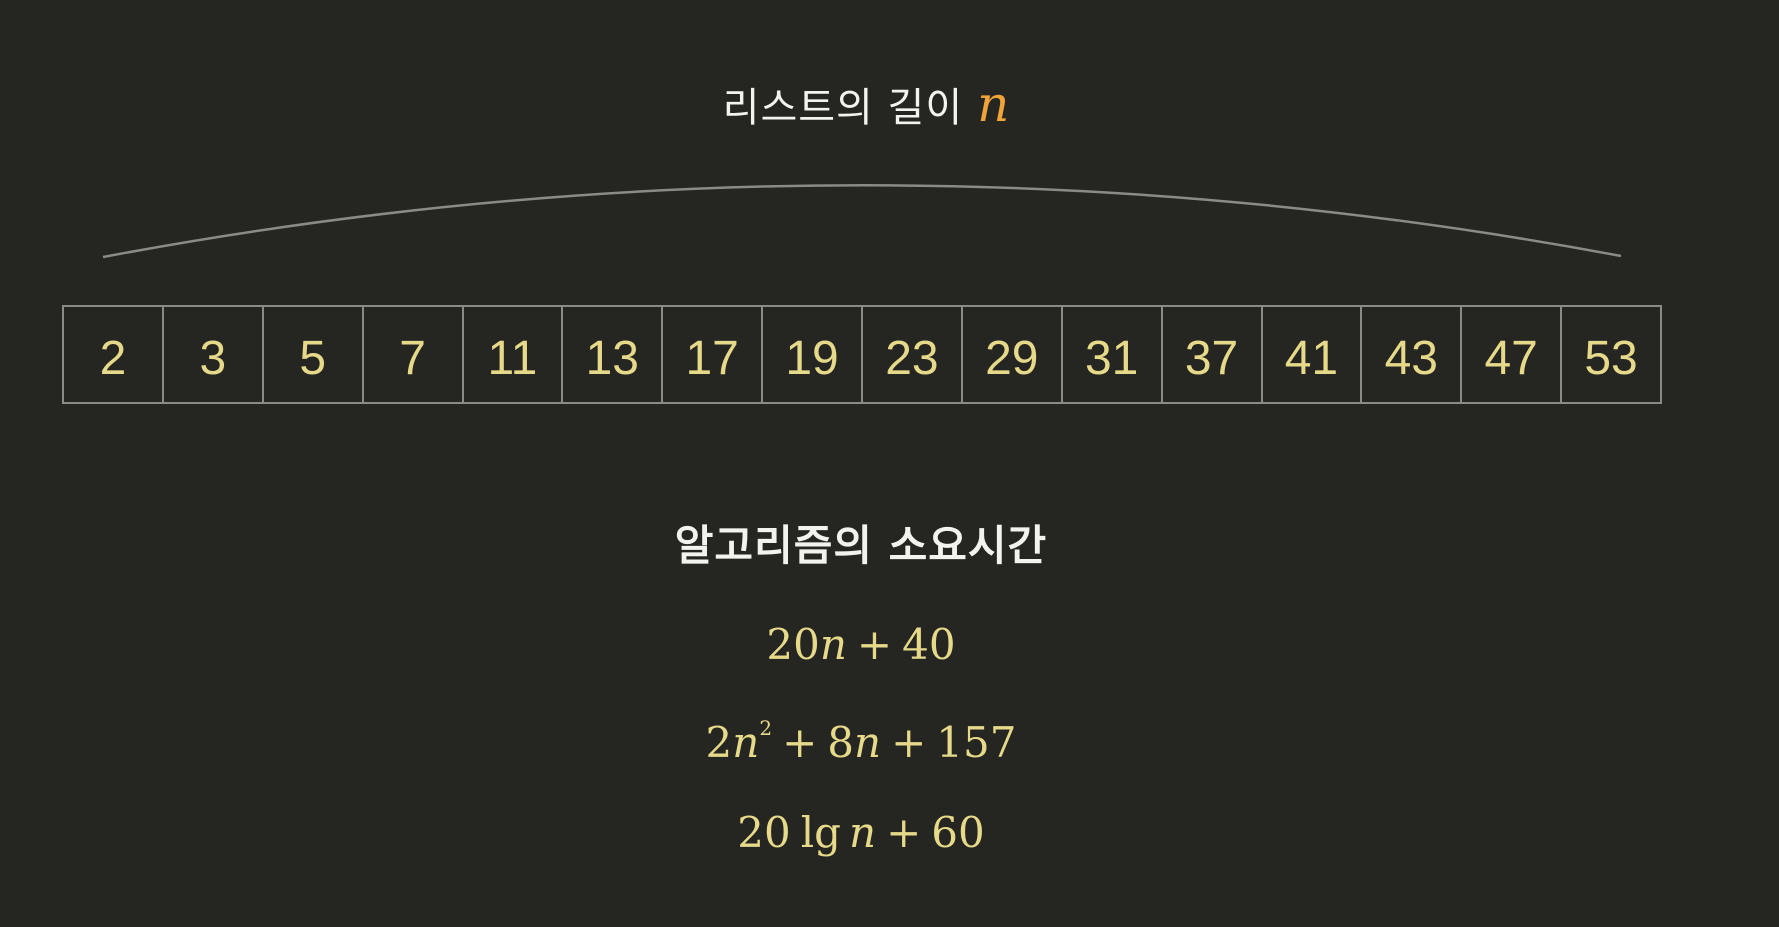  I want to click on quadratic-exponent: 2, so click(766, 728).